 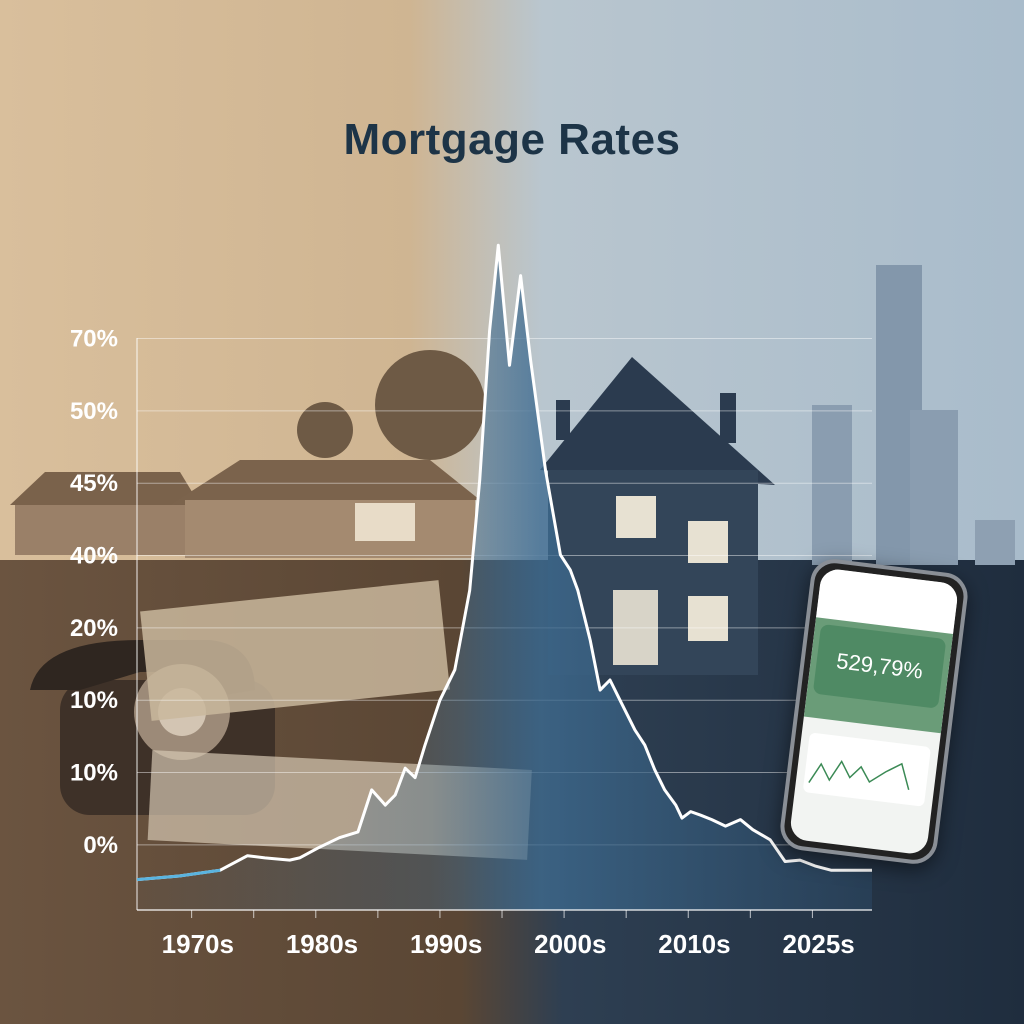 I want to click on y-tick-label: 45%, so click(x=94, y=483).